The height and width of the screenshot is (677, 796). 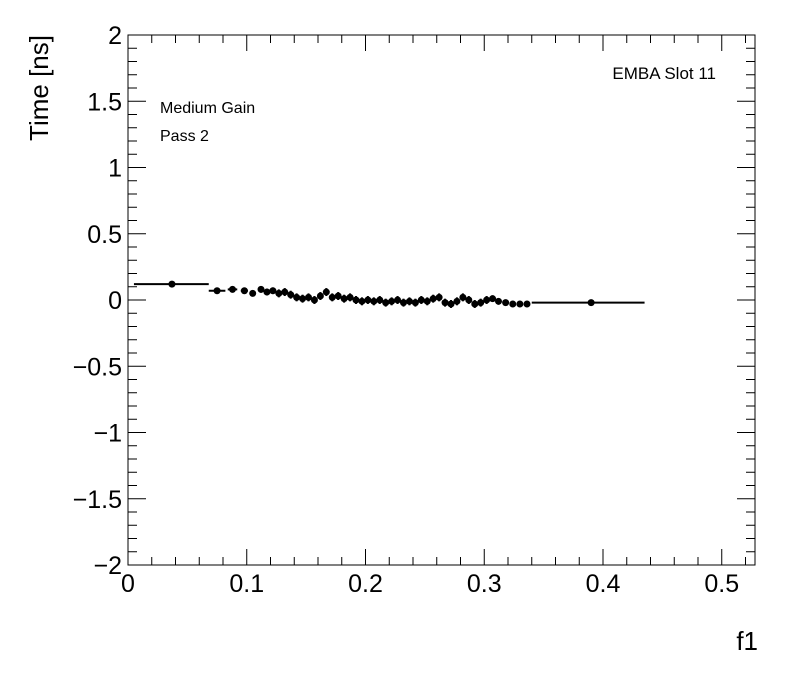 What do you see at coordinates (747, 641) in the screenshot?
I see `x-axis-label: f1` at bounding box center [747, 641].